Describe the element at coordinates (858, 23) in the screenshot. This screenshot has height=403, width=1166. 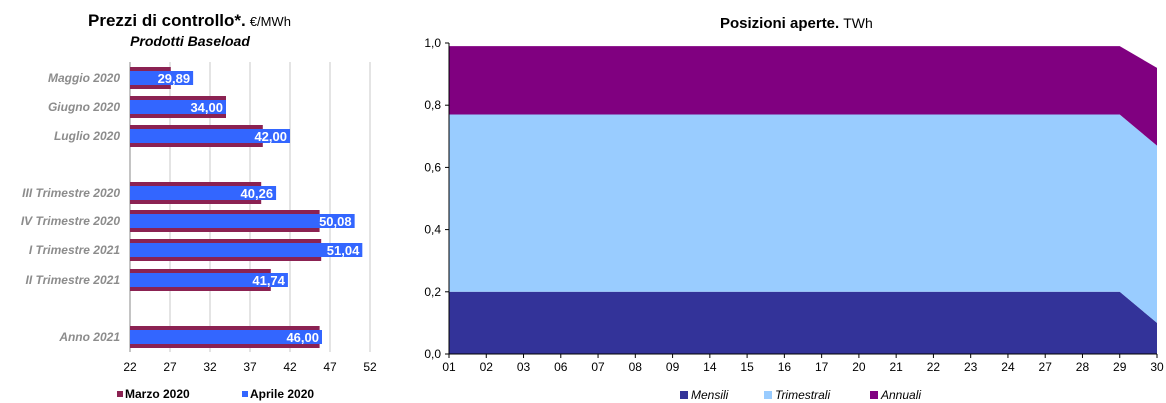
I see `right-chart-title-unit: TWh` at that location.